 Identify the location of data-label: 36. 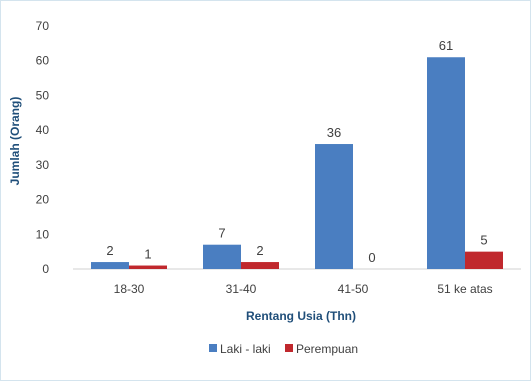
(334, 132).